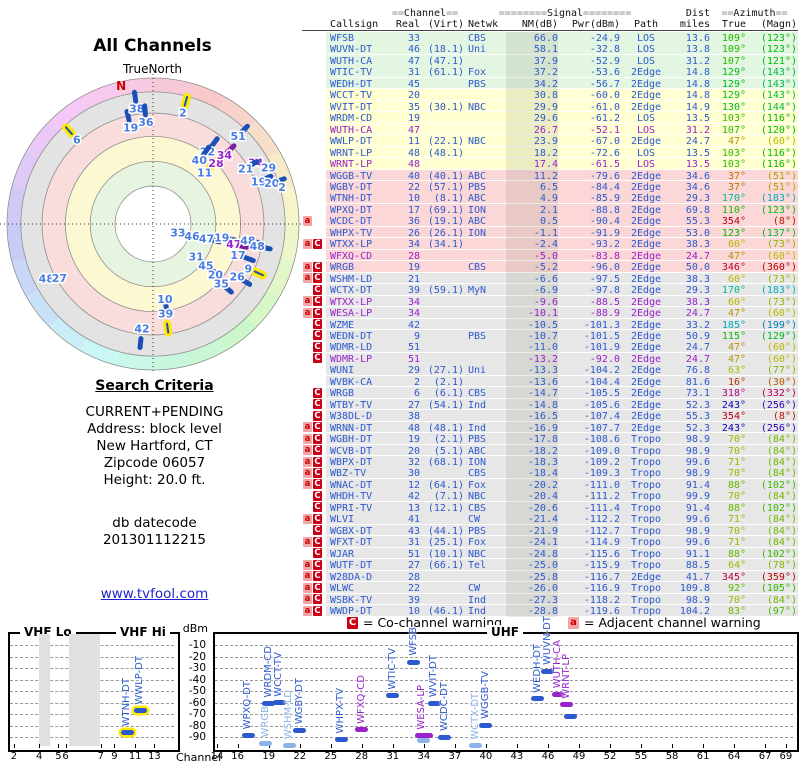 The image size is (800, 768). What do you see at coordinates (413, 600) in the screenshot?
I see `real-channel-cell: 39` at bounding box center [413, 600].